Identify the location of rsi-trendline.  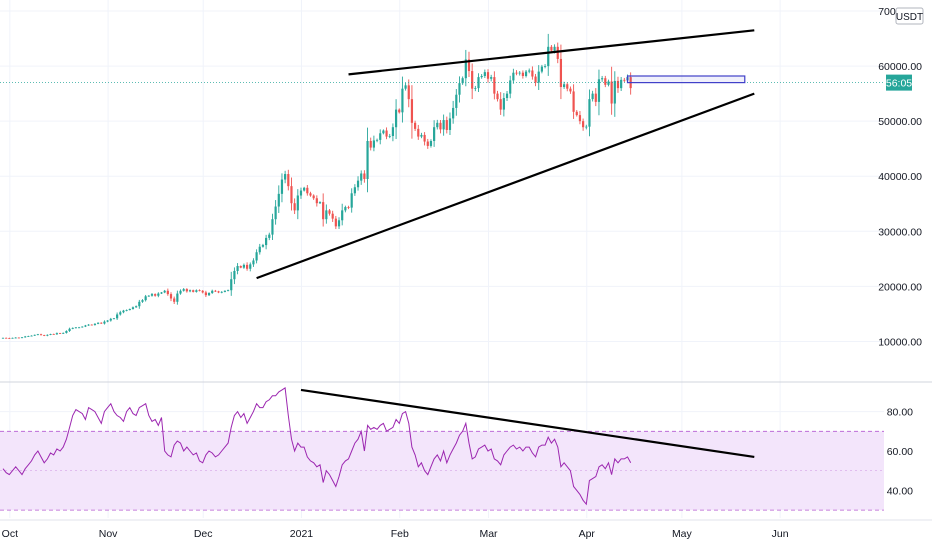
(527, 423).